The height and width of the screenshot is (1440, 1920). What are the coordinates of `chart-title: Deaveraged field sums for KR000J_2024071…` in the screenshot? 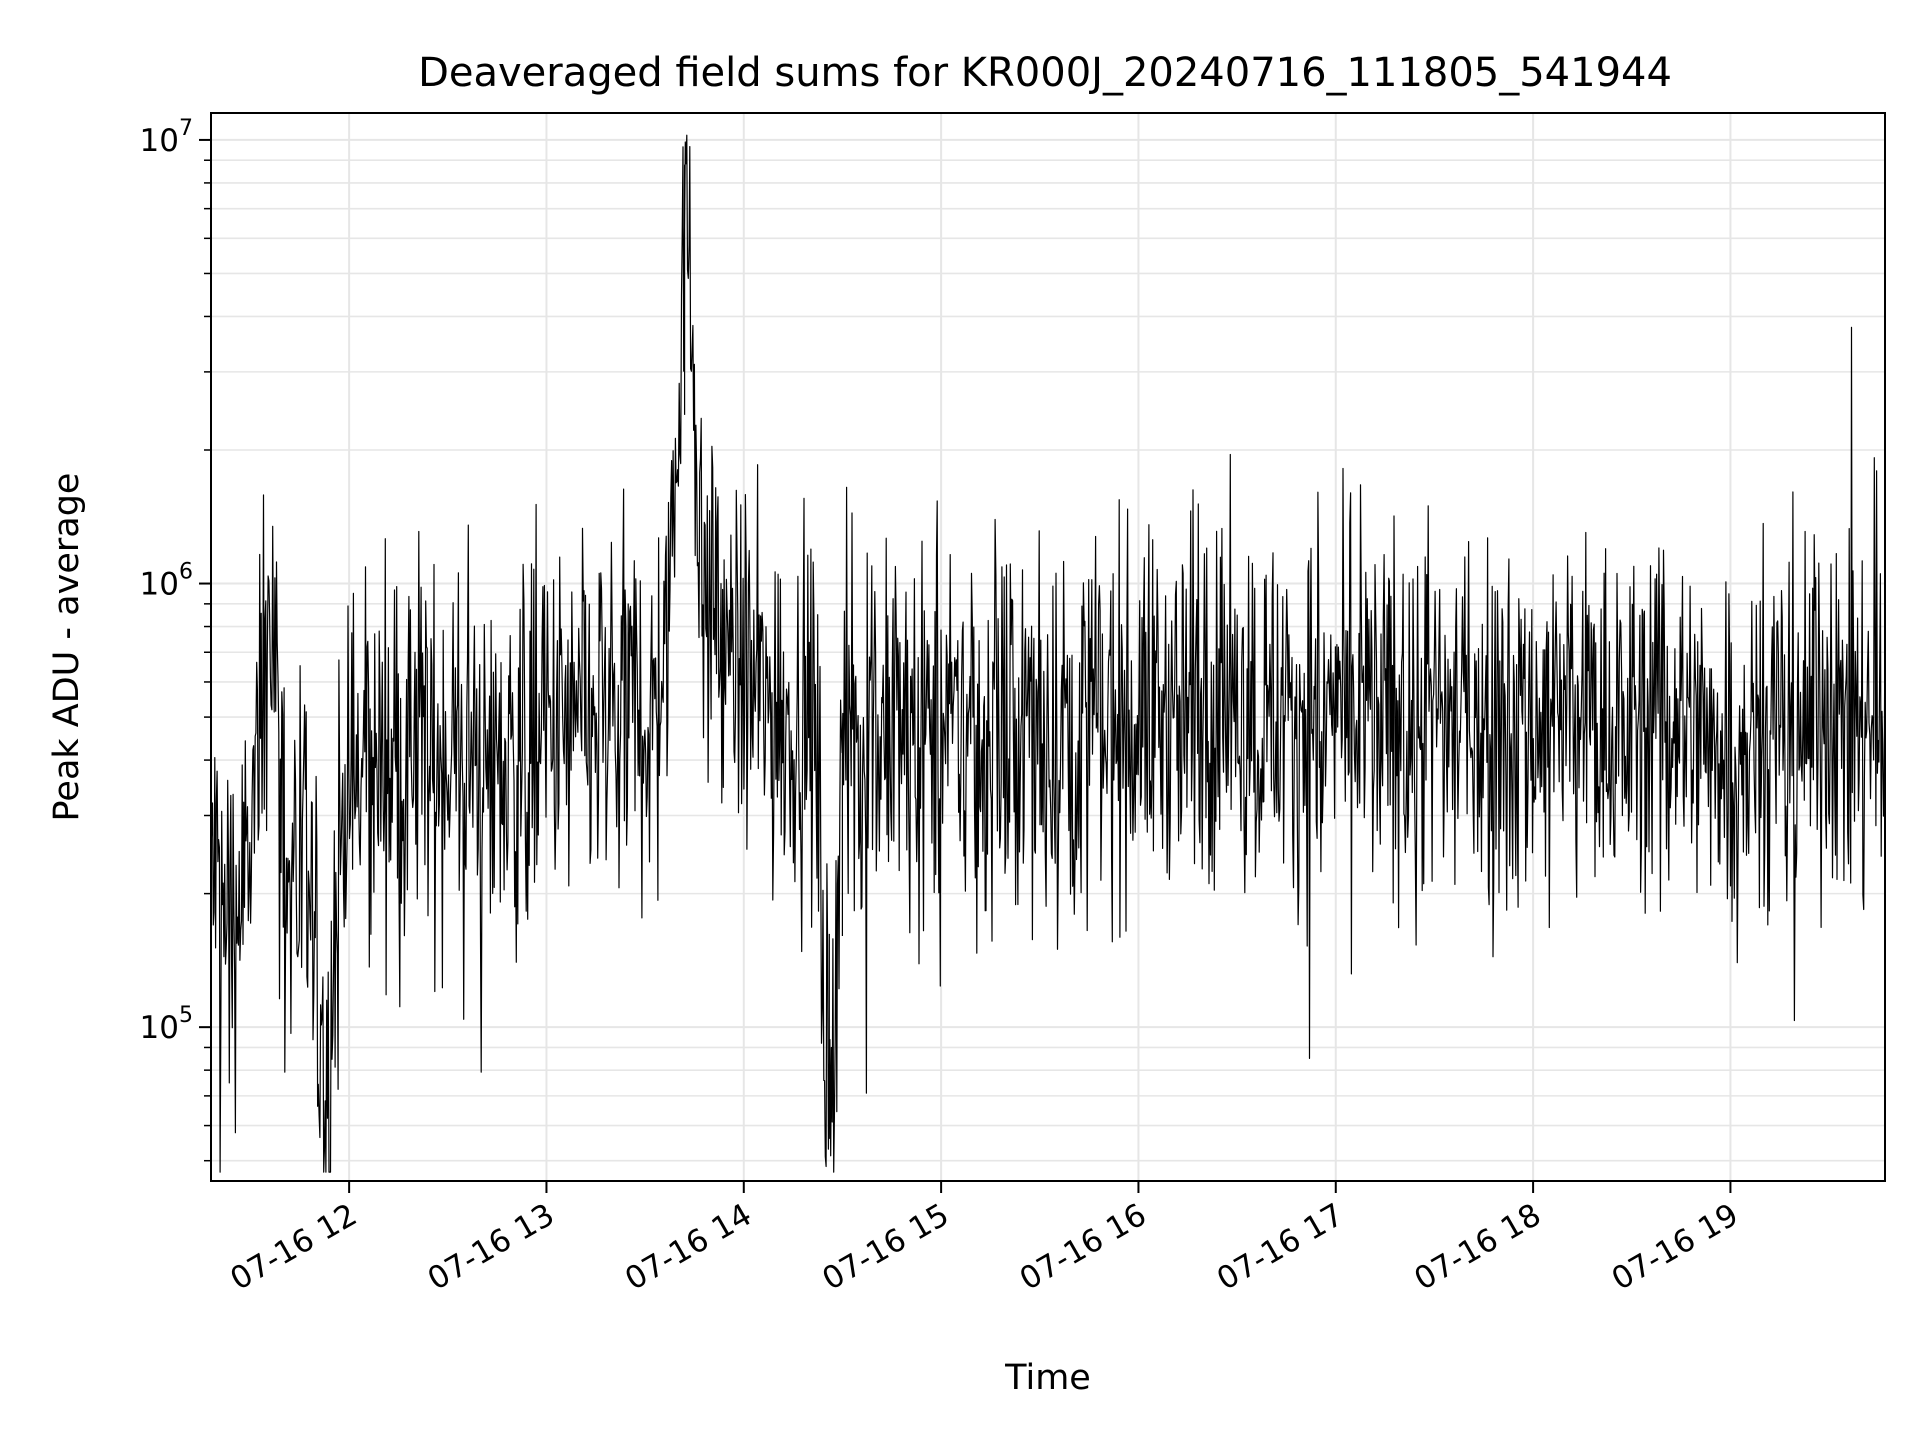 It's located at (1045, 73).